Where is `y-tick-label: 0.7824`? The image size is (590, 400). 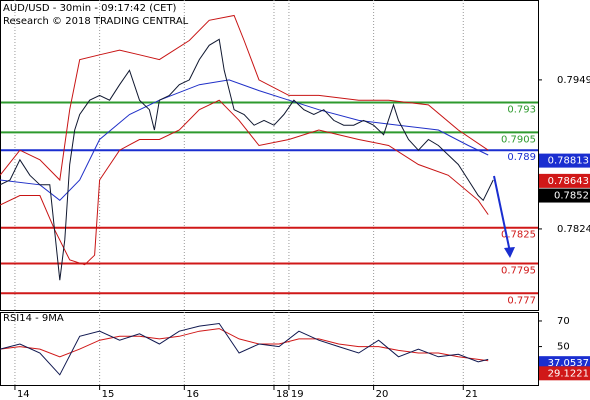
y-tick-label: 0.7824 is located at coordinates (573, 229).